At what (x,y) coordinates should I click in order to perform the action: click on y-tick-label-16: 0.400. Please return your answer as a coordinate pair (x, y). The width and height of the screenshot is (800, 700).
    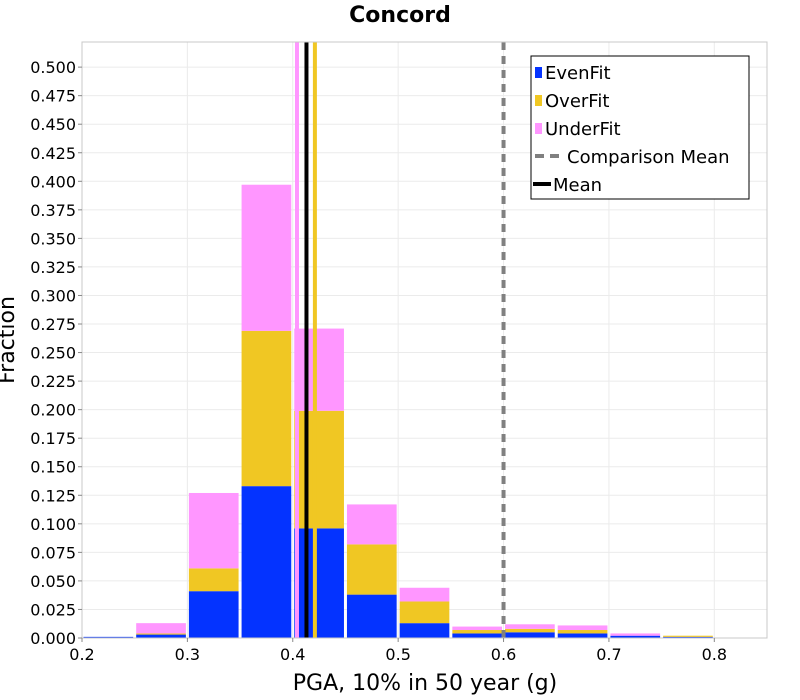
    Looking at the image, I should click on (53, 181).